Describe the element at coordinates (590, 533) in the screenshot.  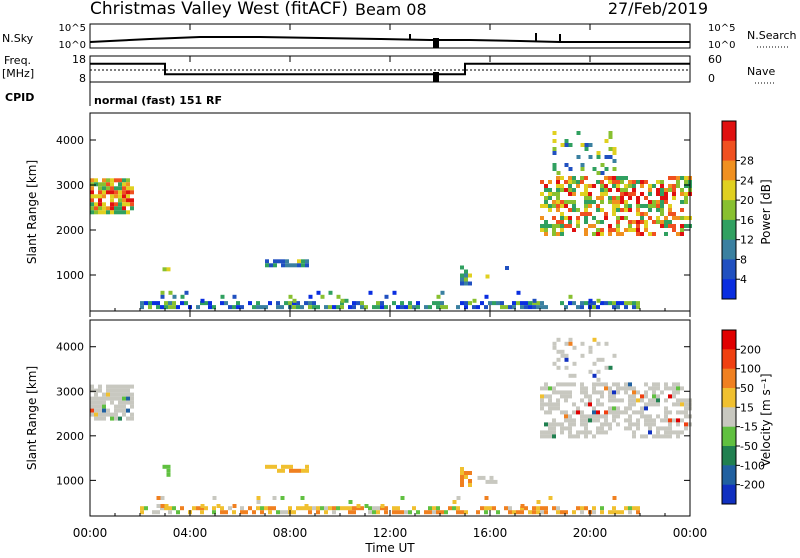
I see `x-tick-label: 20:00` at that location.